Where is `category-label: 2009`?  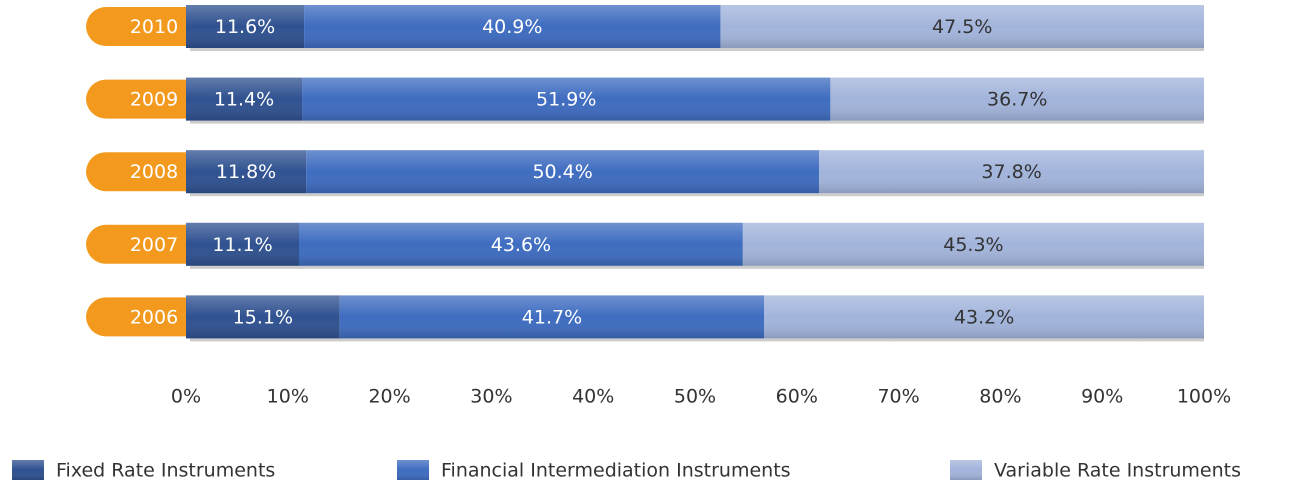 category-label: 2009 is located at coordinates (154, 100).